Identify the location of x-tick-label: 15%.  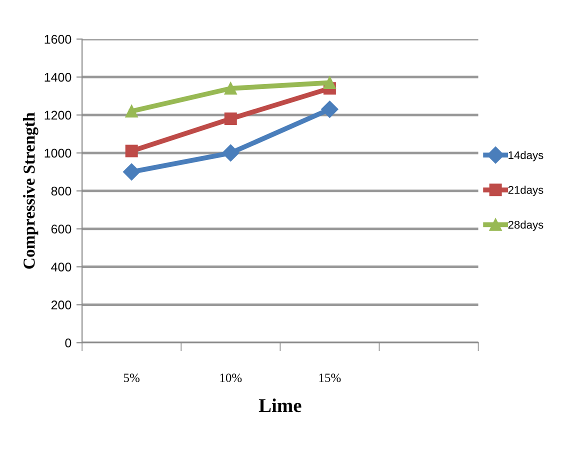
(330, 378).